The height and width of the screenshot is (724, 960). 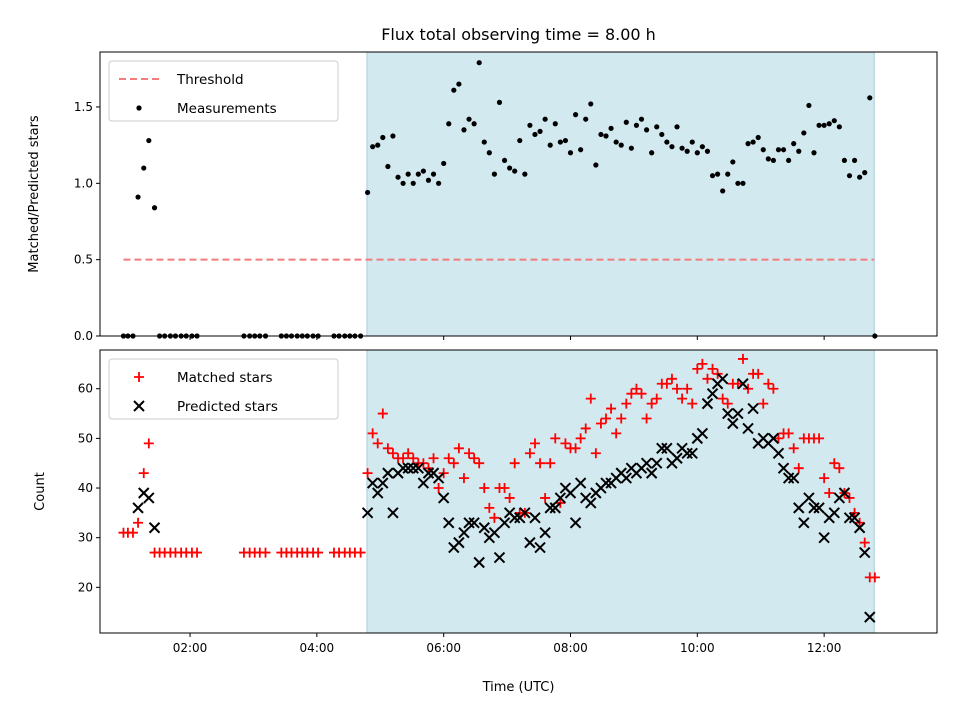 I want to click on x-tick-label: 02:00, so click(x=190, y=648).